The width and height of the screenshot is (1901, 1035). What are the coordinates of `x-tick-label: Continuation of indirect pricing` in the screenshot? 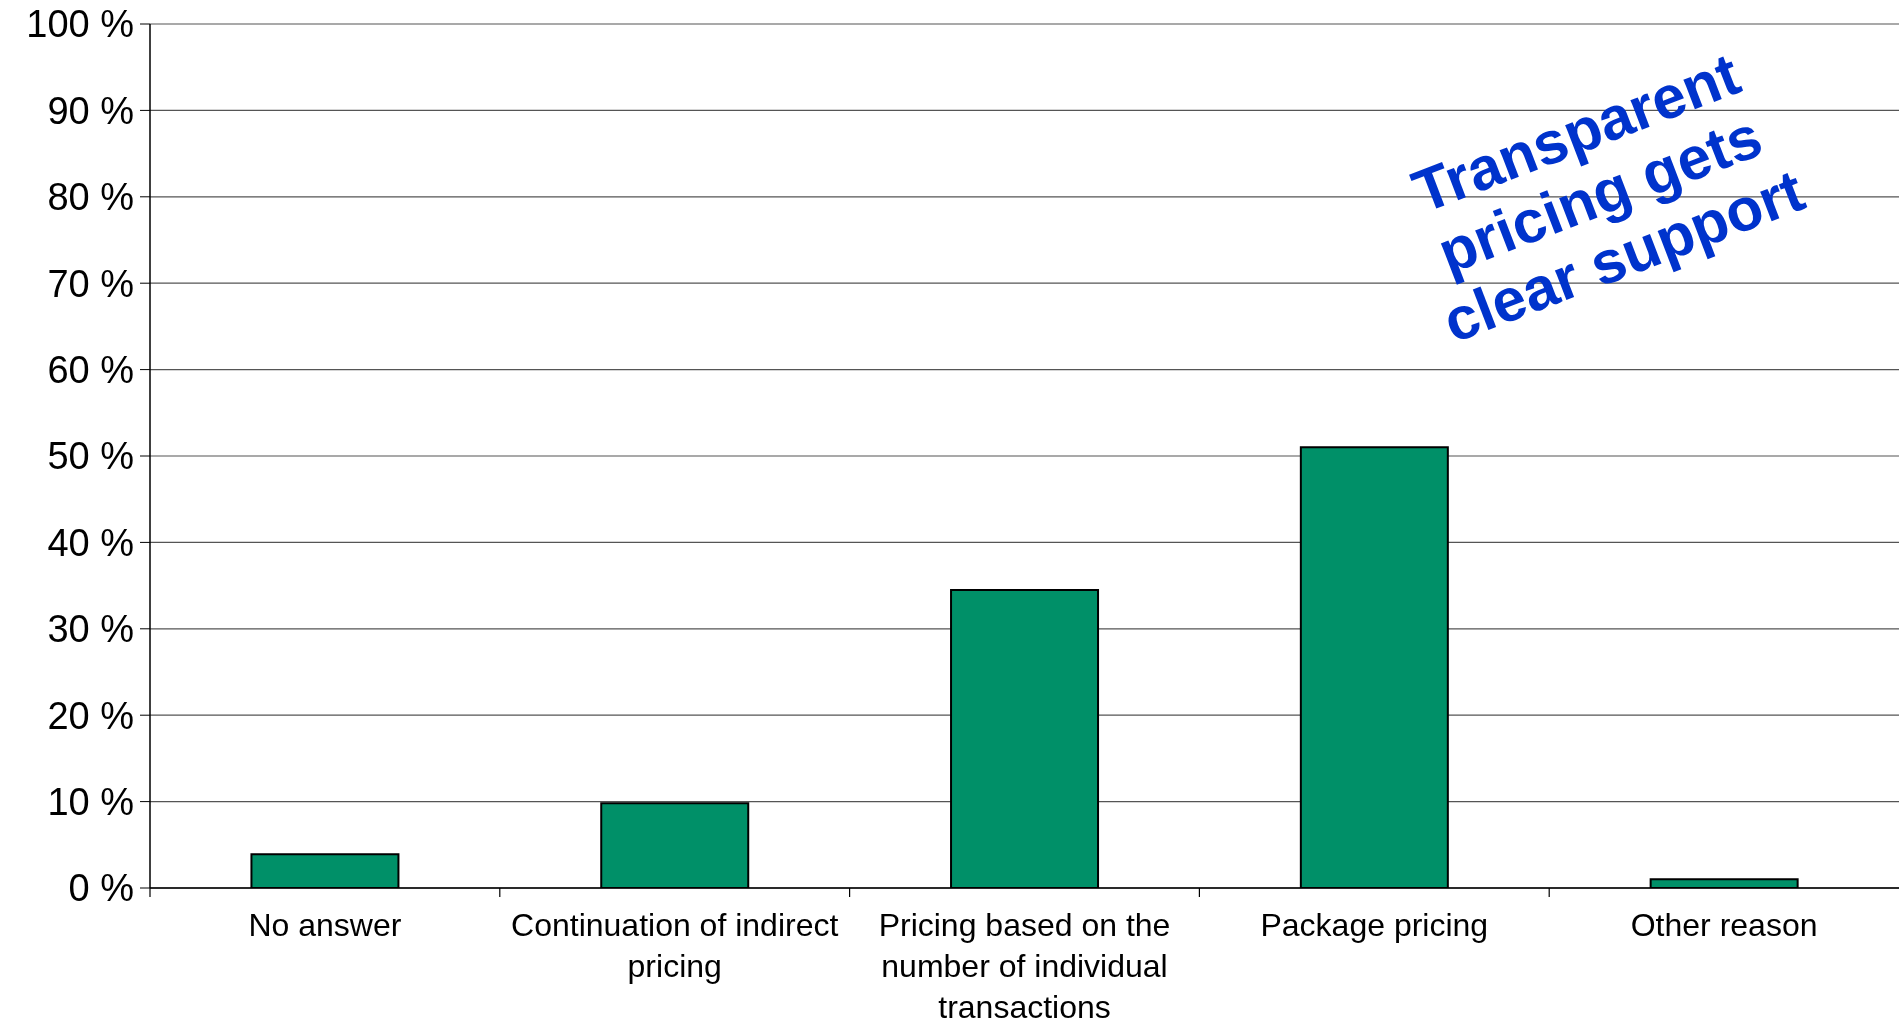 It's located at (675, 945).